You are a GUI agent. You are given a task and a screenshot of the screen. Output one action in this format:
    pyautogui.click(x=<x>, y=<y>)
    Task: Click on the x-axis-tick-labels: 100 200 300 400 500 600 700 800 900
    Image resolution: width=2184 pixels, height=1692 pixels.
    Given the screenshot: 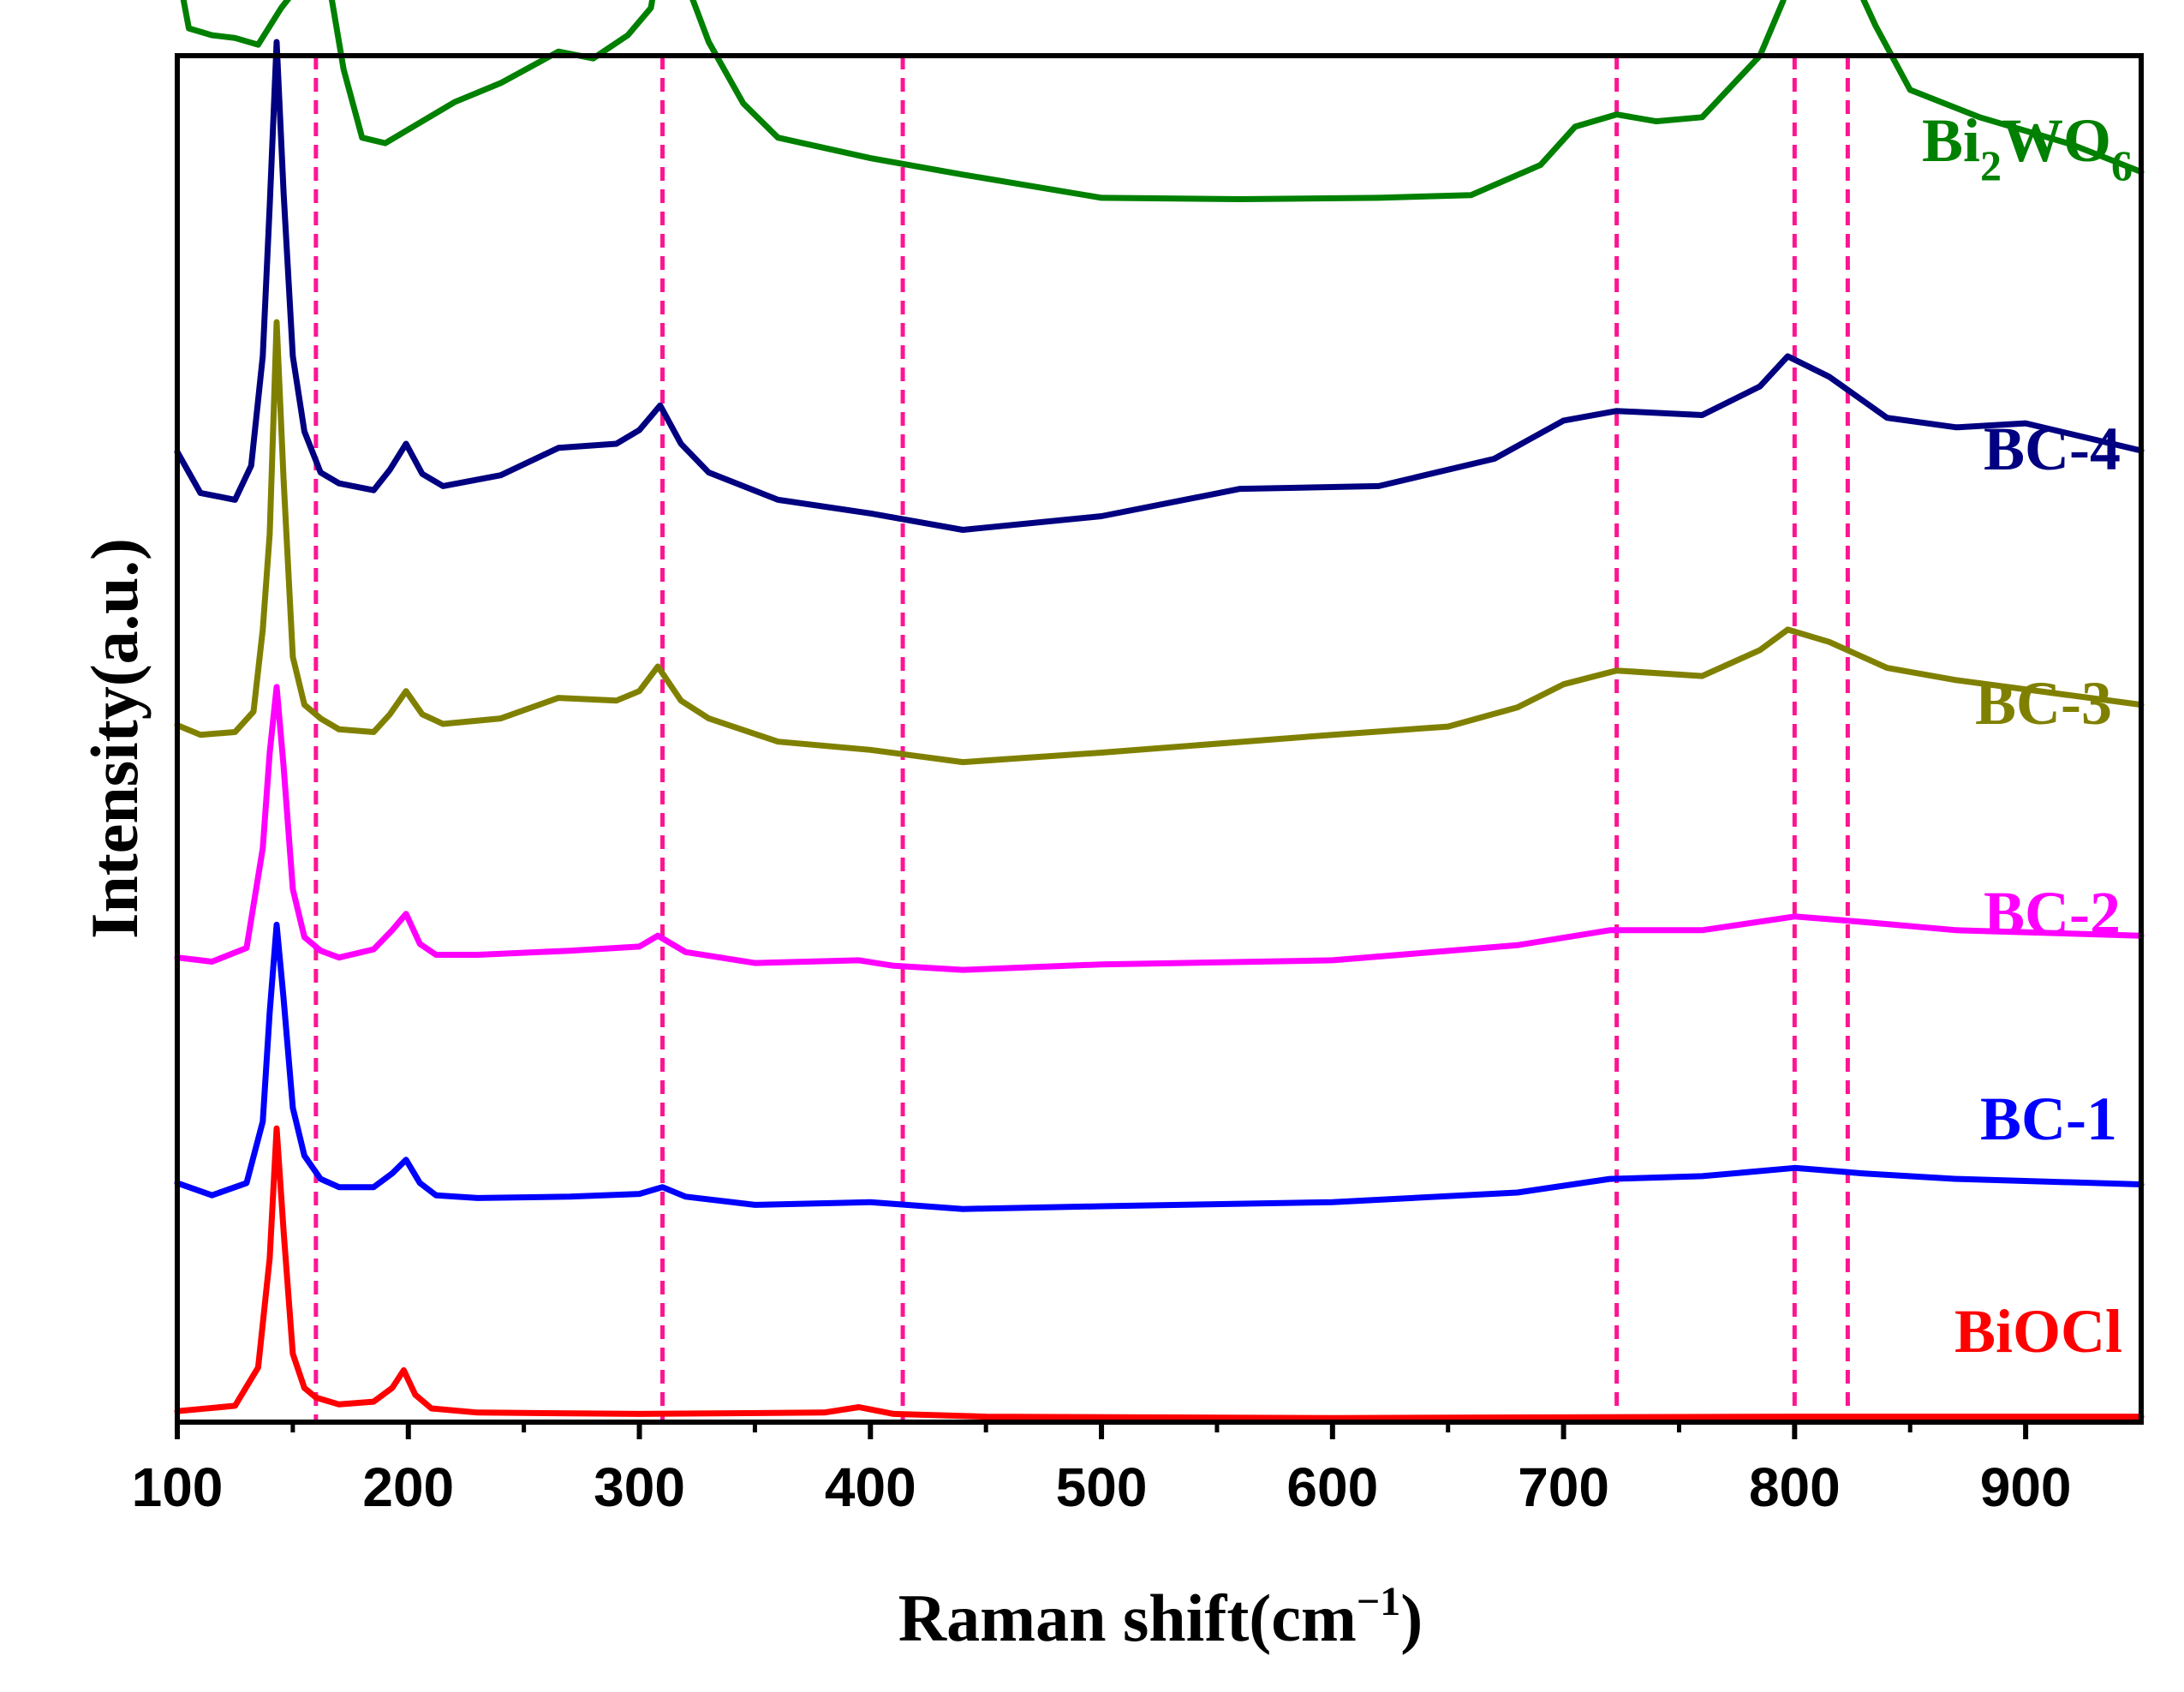 What is the action you would take?
    pyautogui.click(x=1102, y=1487)
    